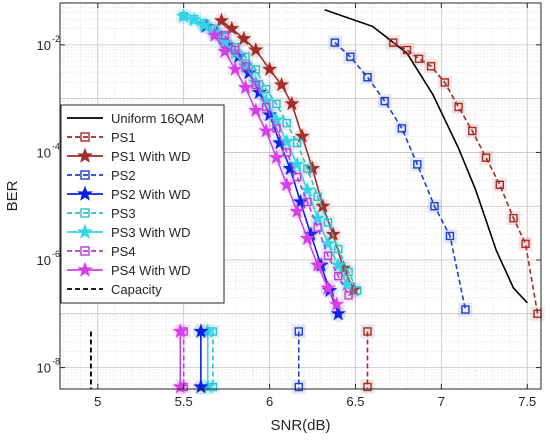 The height and width of the screenshot is (445, 550). I want to click on legend-entry: PS2, so click(101, 175).